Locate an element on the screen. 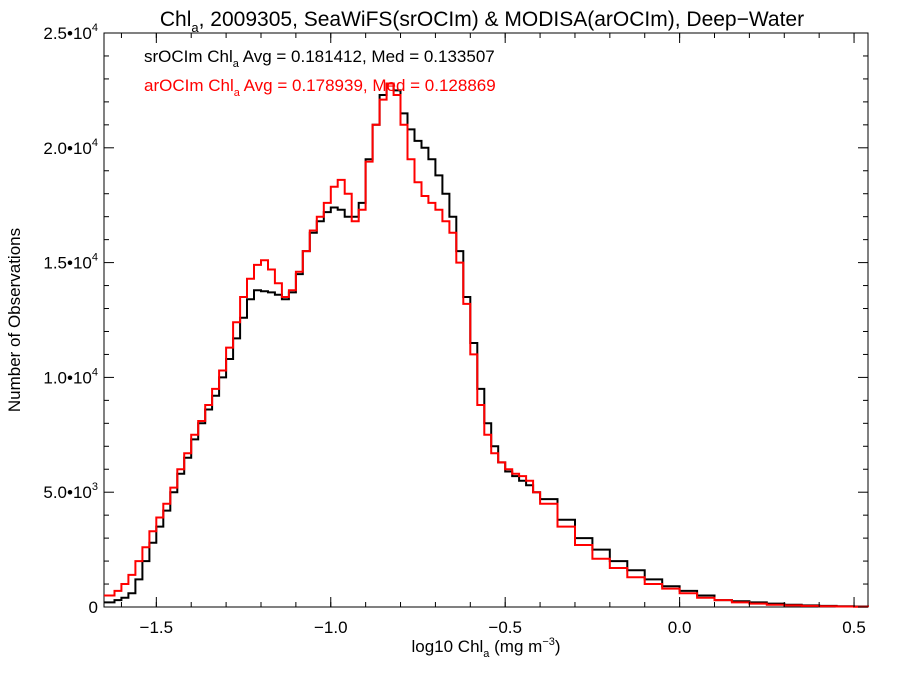  y-tick-label: 1.0•104 is located at coordinates (70, 376).